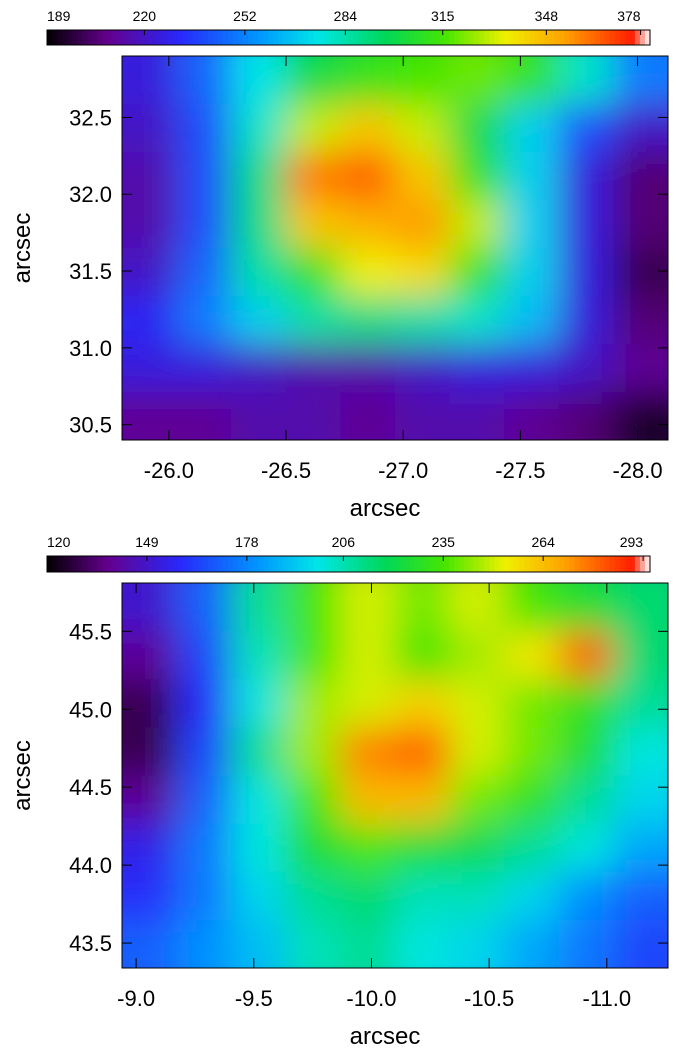 The image size is (686, 1057). Describe the element at coordinates (90, 787) in the screenshot. I see `y-tick-label: 44.5` at that location.